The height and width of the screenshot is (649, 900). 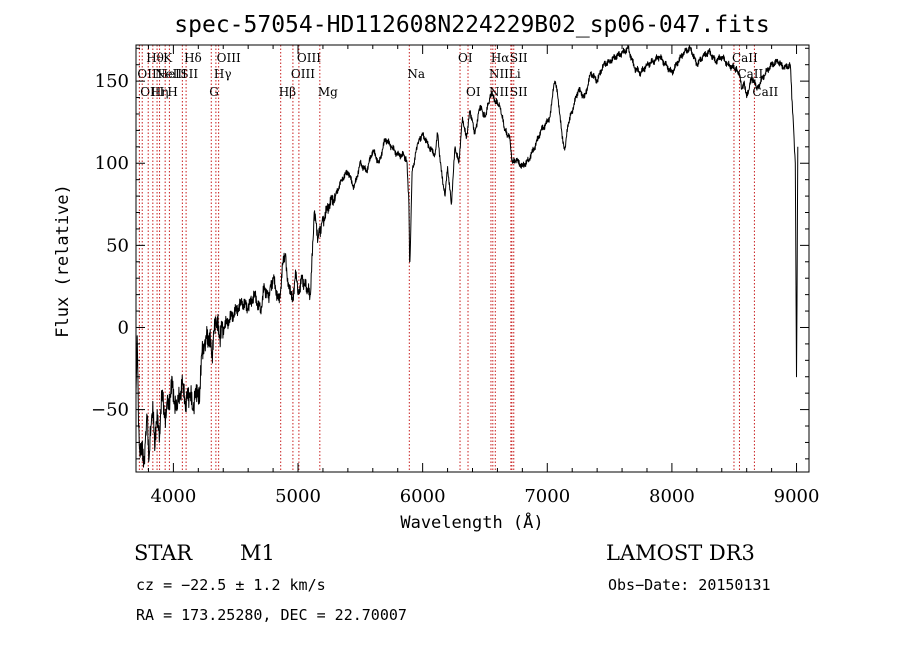 What do you see at coordinates (155, 58) in the screenshot?
I see `line-label: Hθ` at bounding box center [155, 58].